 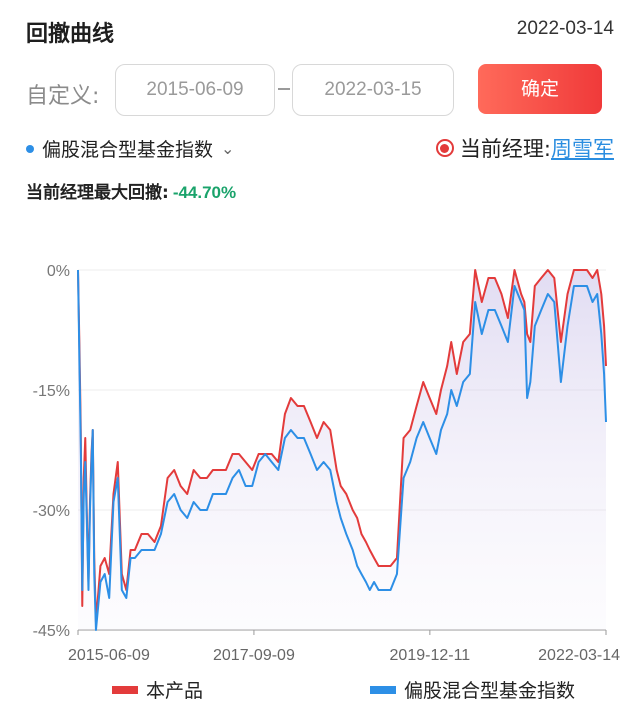 I want to click on legend-index: 偏股混合型基金指数, so click(x=472, y=689).